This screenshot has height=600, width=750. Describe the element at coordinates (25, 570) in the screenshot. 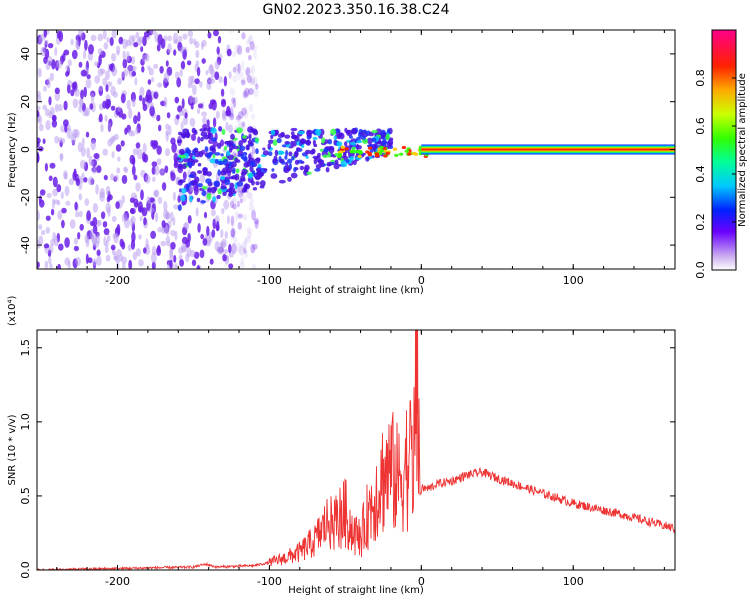

I see `y-tick-label: 0.0` at that location.